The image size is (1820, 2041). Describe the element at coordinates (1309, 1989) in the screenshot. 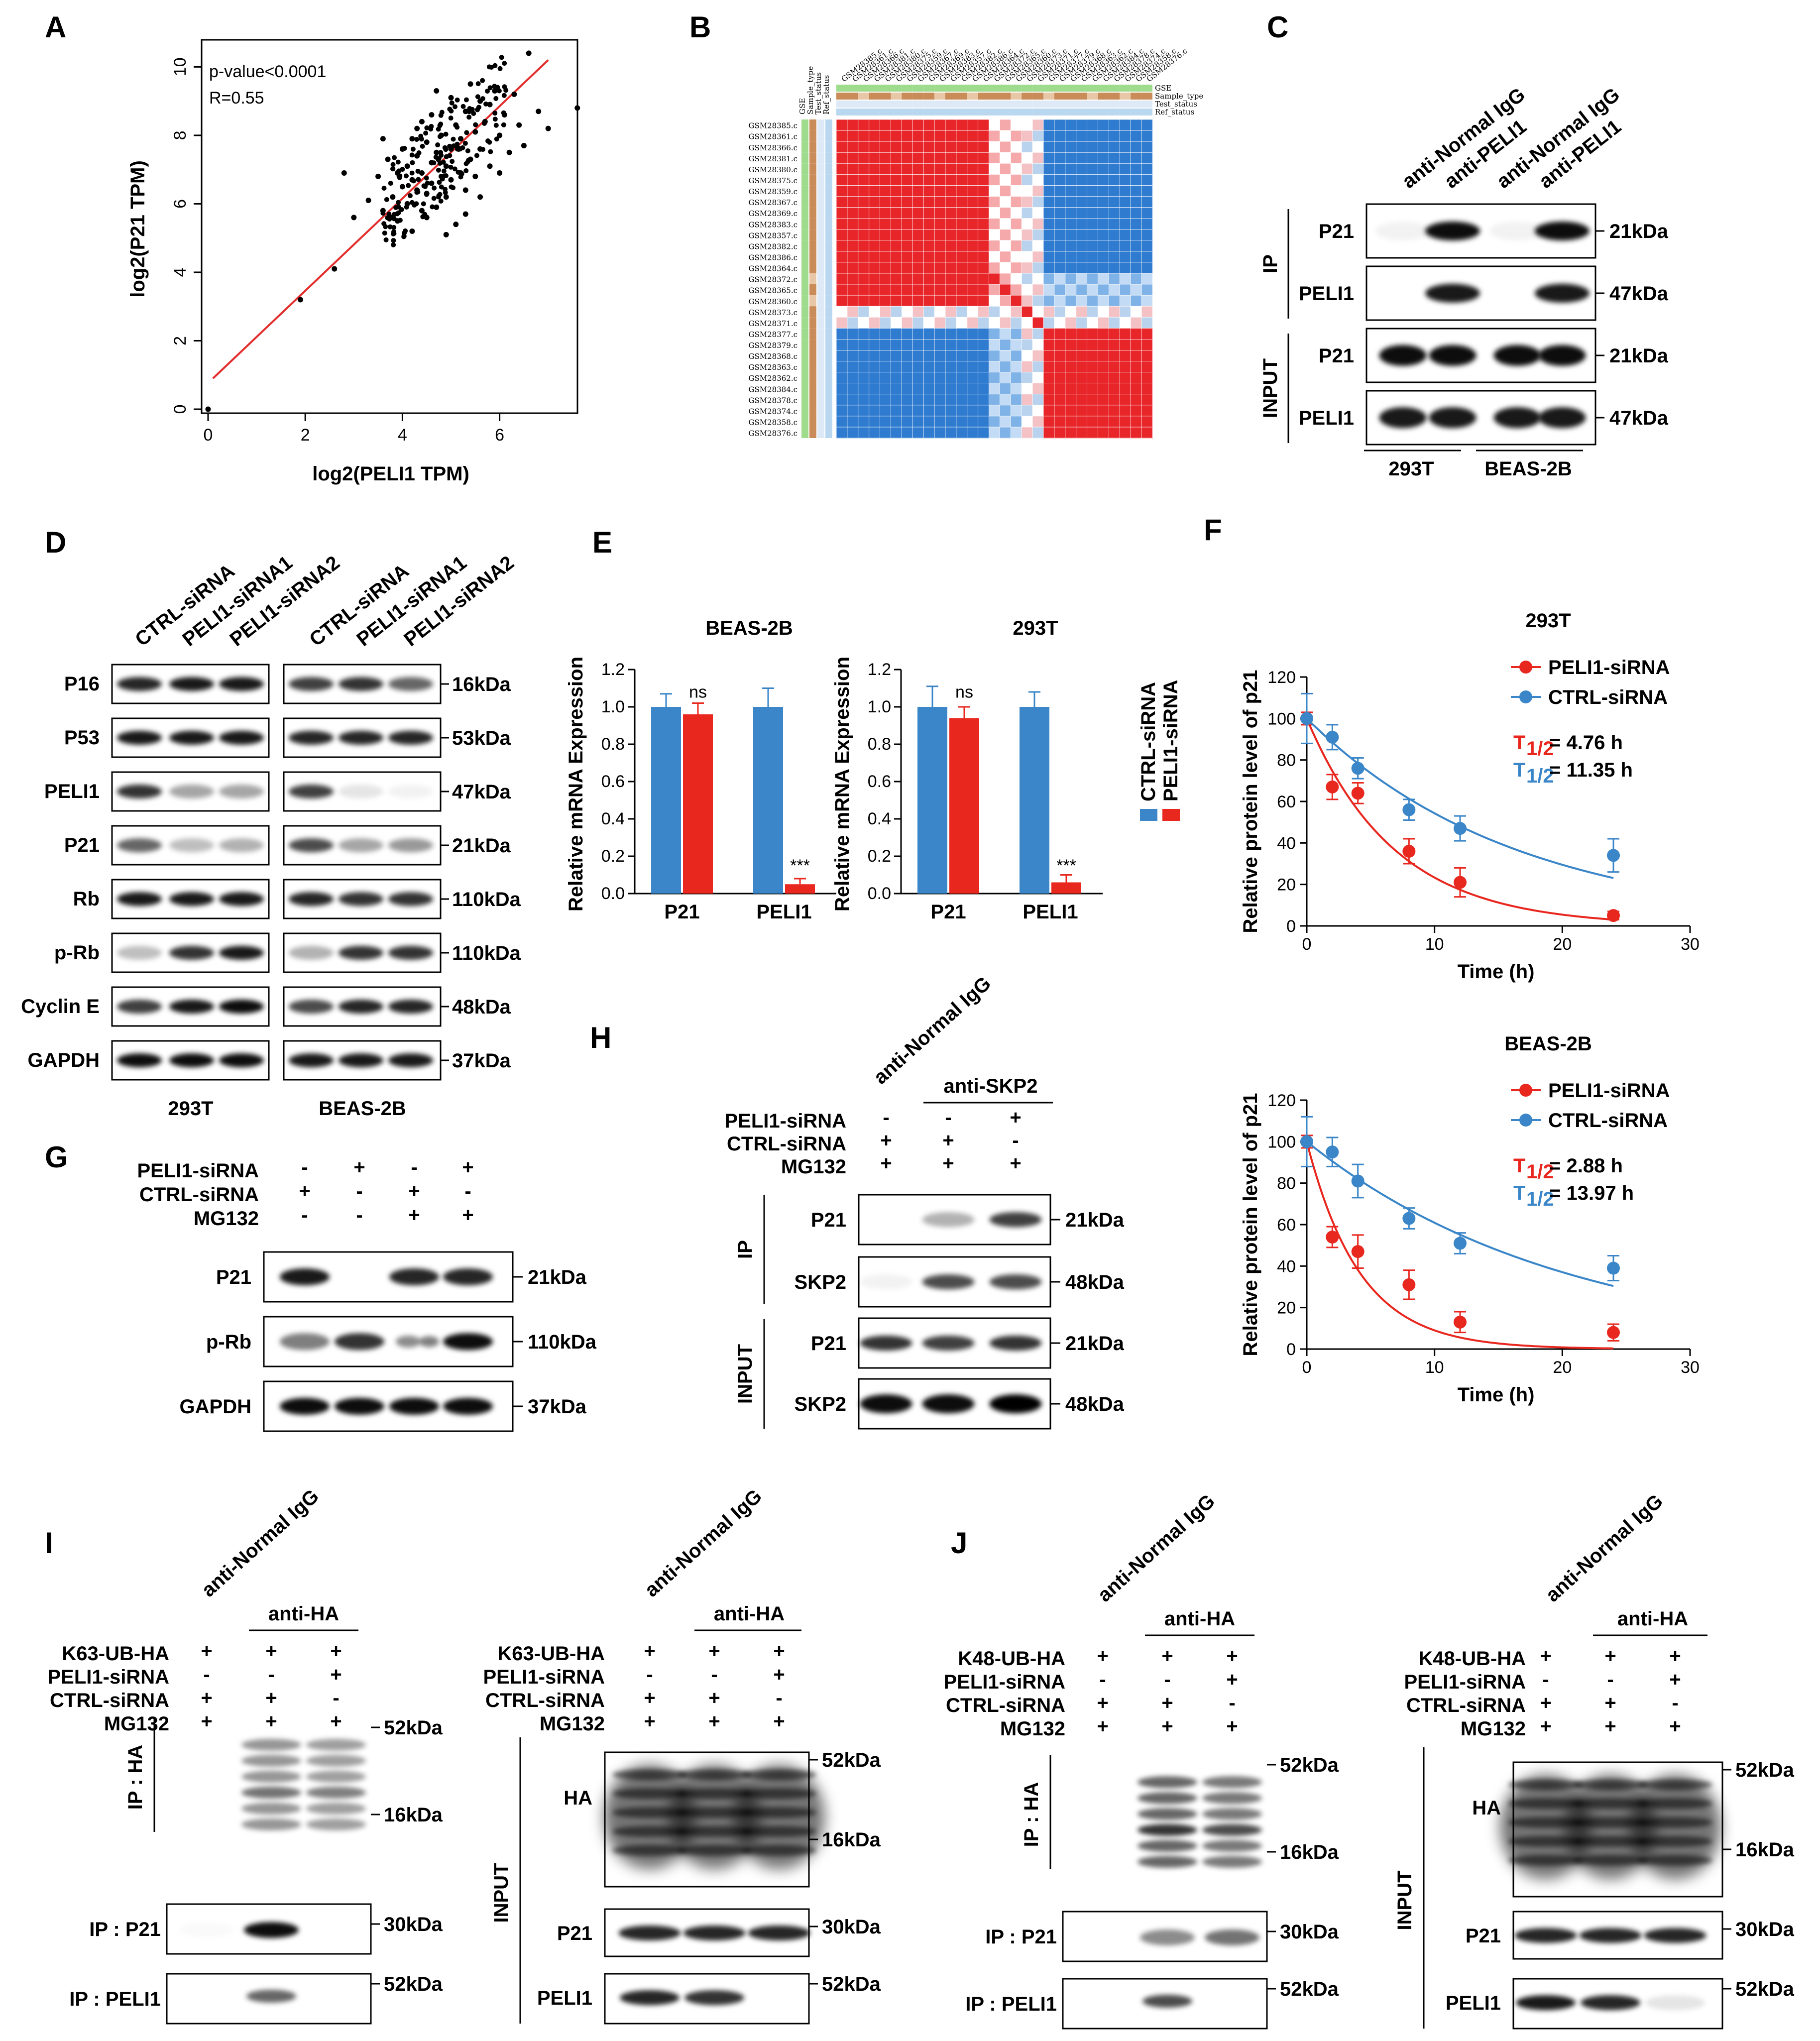

I see `size-label: 52kDa` at that location.